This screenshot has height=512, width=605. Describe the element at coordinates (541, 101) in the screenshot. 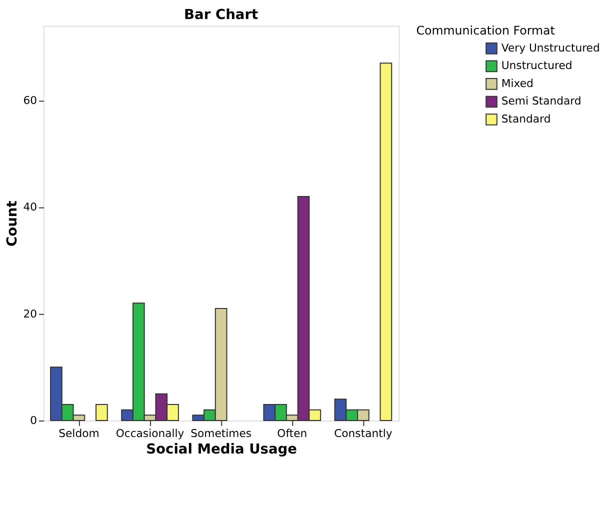

I see `legend-label: Semi Standard` at that location.